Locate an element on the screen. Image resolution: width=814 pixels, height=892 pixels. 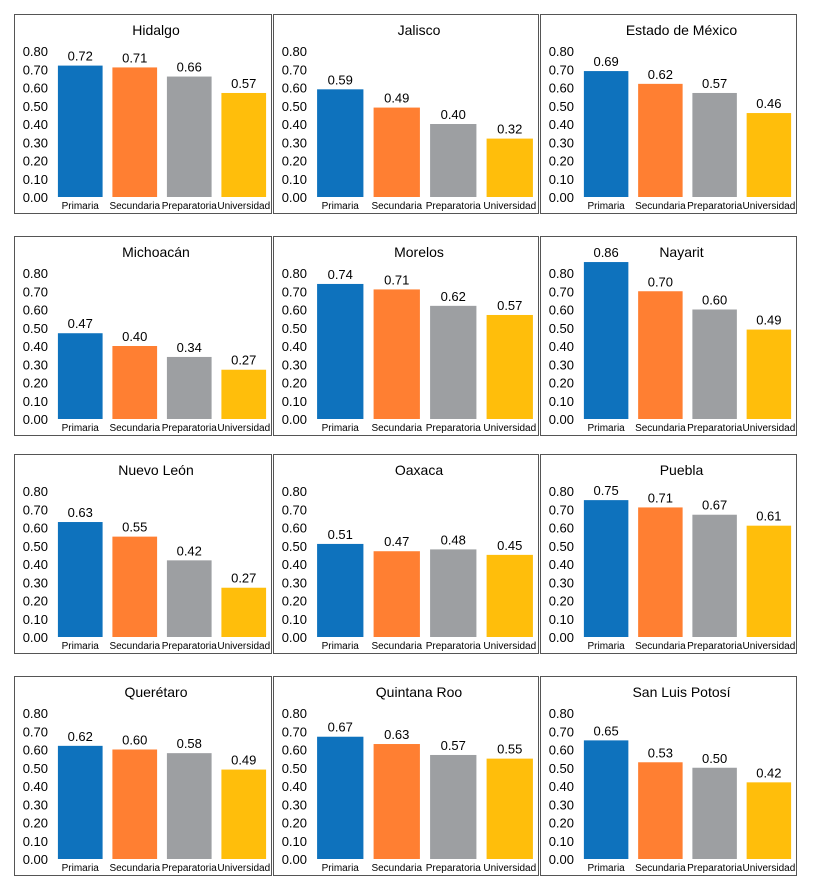
data-label: 0.61 is located at coordinates (768, 516).